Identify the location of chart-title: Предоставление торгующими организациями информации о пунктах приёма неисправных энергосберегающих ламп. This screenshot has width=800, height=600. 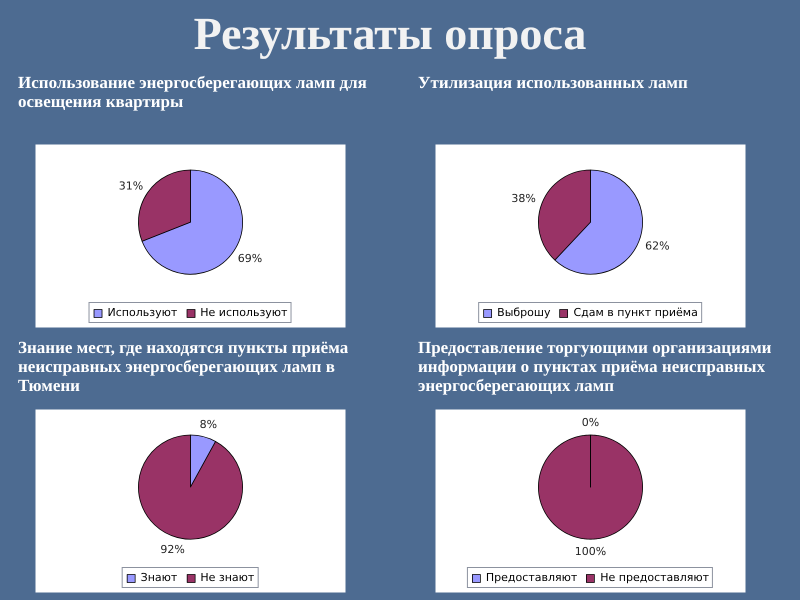
(595, 366).